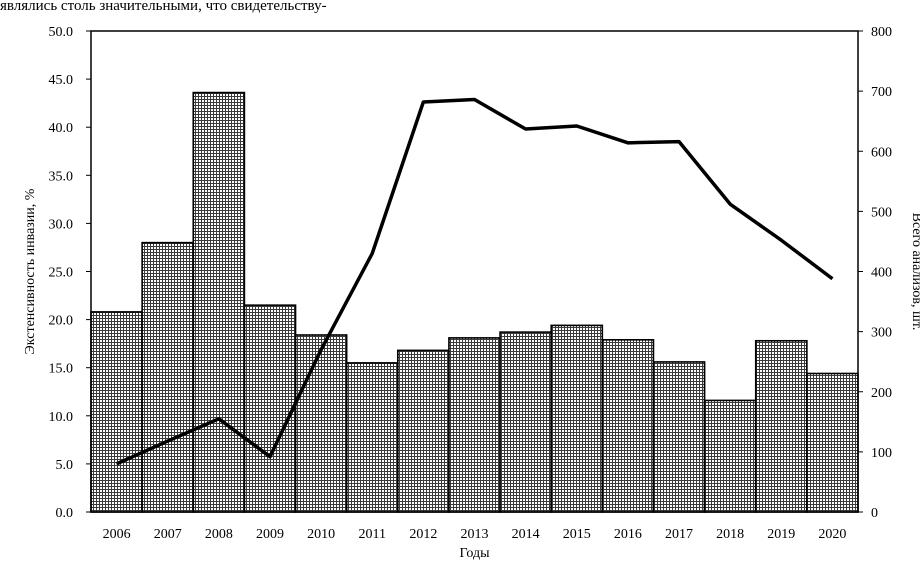  What do you see at coordinates (881, 393) in the screenshot?
I see `y2-tick-label: 200` at bounding box center [881, 393].